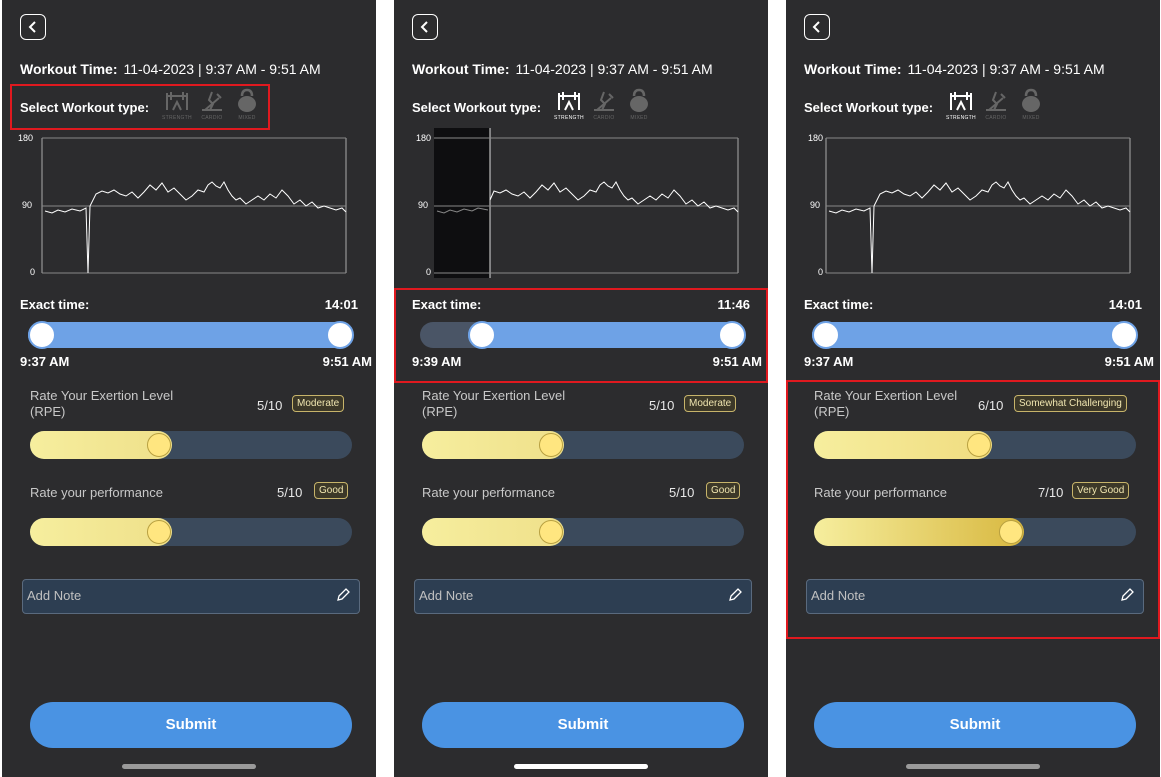  I want to click on exact-time-value: 14:01, so click(341, 304).